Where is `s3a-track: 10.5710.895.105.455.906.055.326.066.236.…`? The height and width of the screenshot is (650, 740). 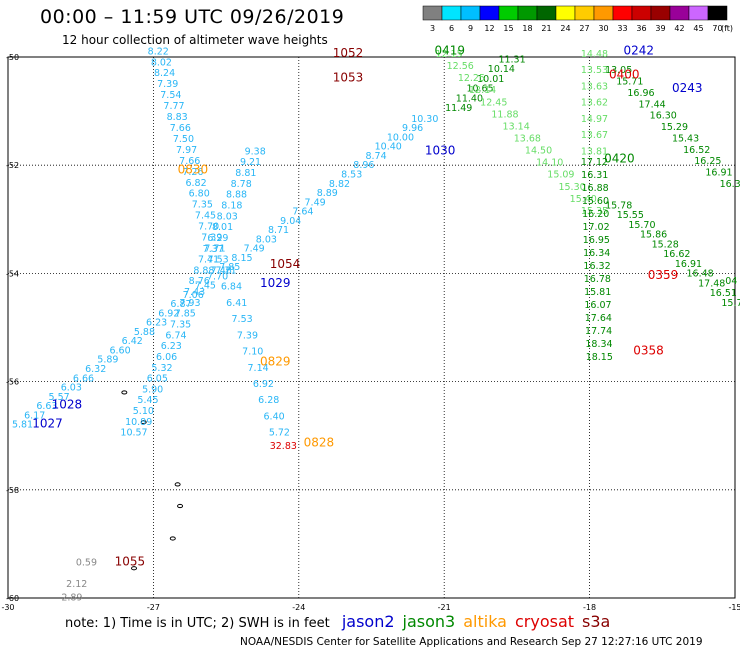
s3a-track: 10.5710.895.105.455.906.055.326.066.236.… is located at coordinates (192, 292).